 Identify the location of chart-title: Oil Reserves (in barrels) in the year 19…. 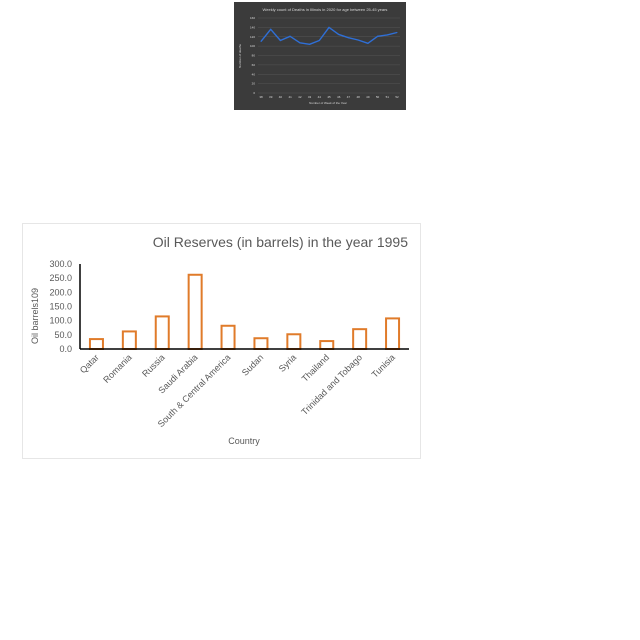
(280, 242).